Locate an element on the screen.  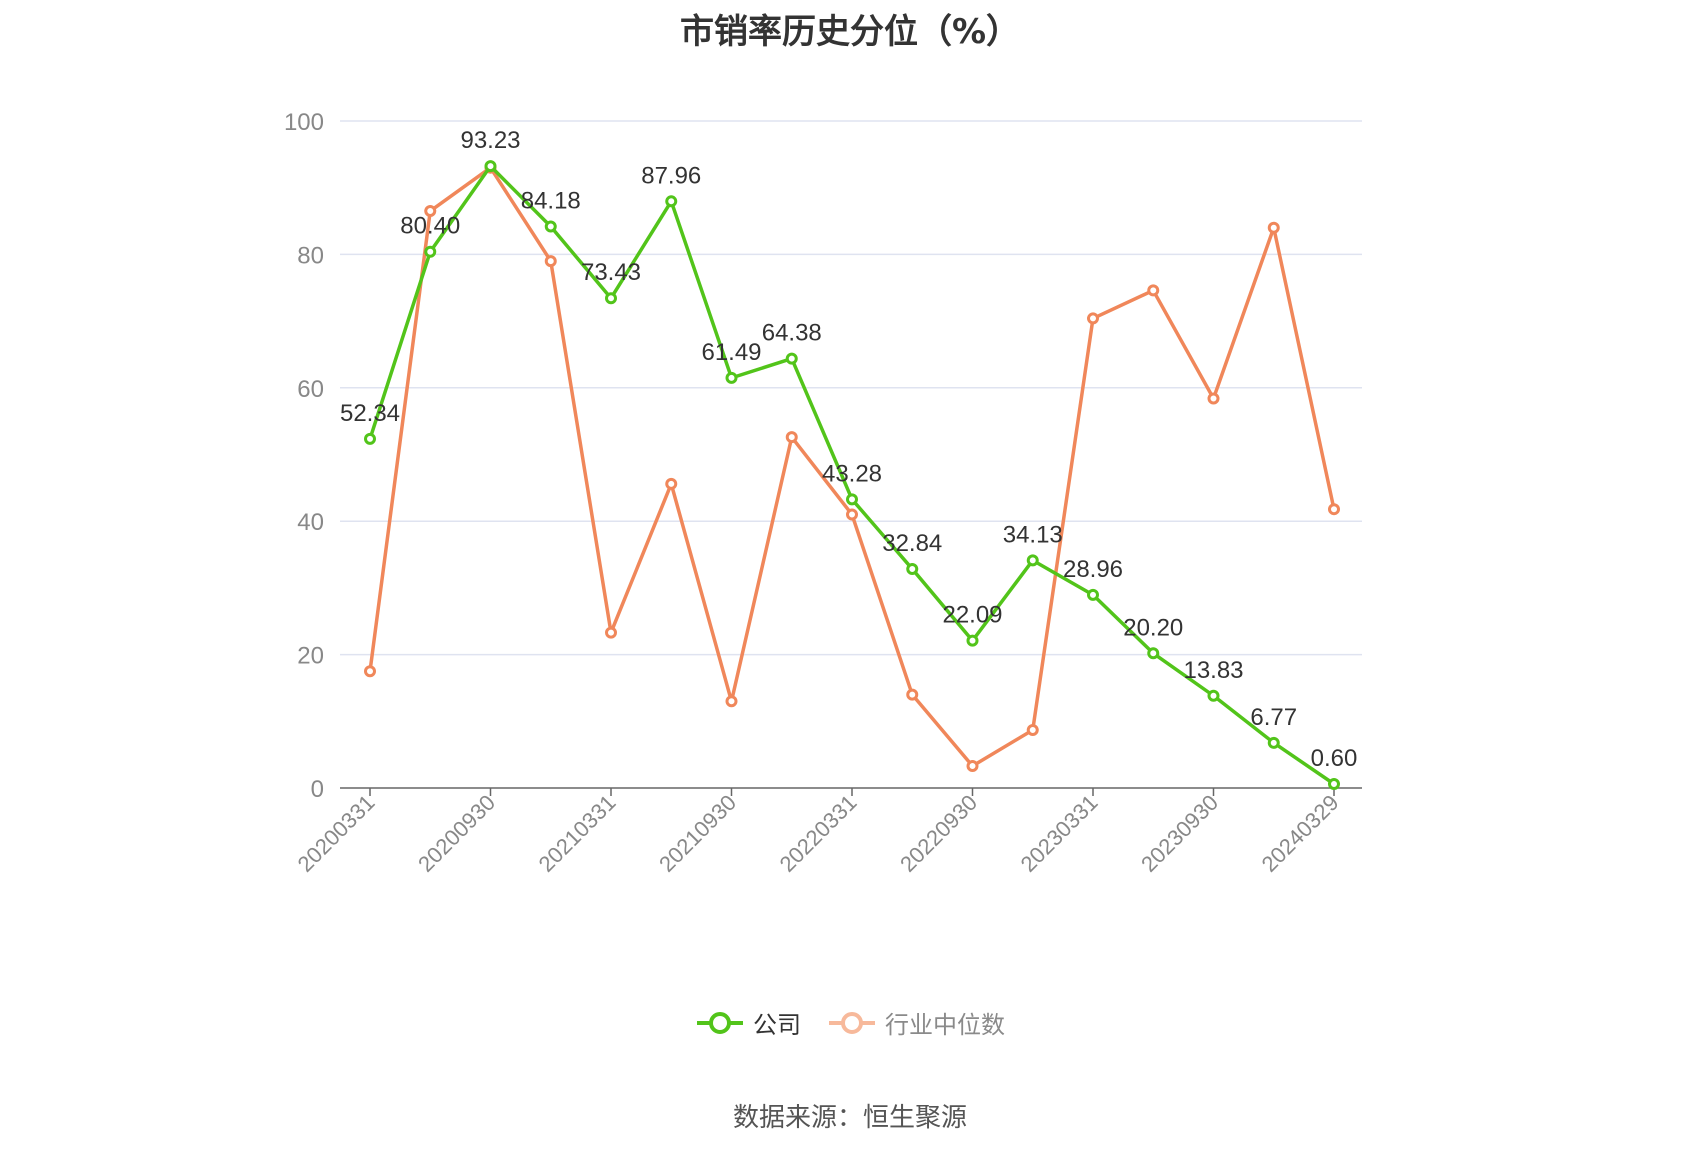
data-label: 13.83 is located at coordinates (1213, 670).